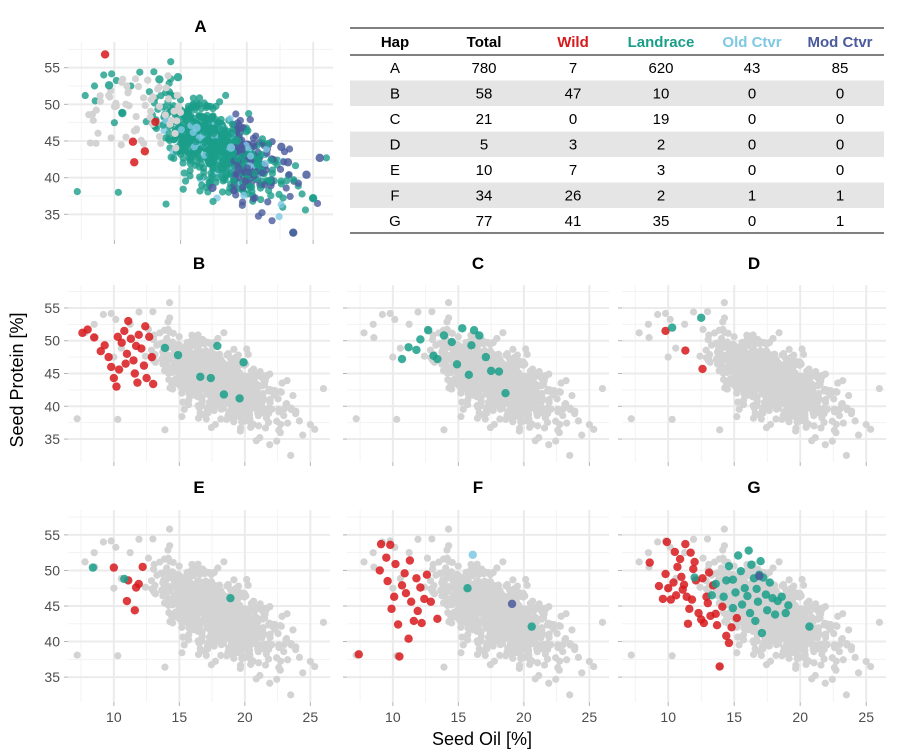 Image resolution: width=904 pixels, height=752 pixels. Describe the element at coordinates (135, 112) in the screenshot. I see `ungrouped-points` at that location.